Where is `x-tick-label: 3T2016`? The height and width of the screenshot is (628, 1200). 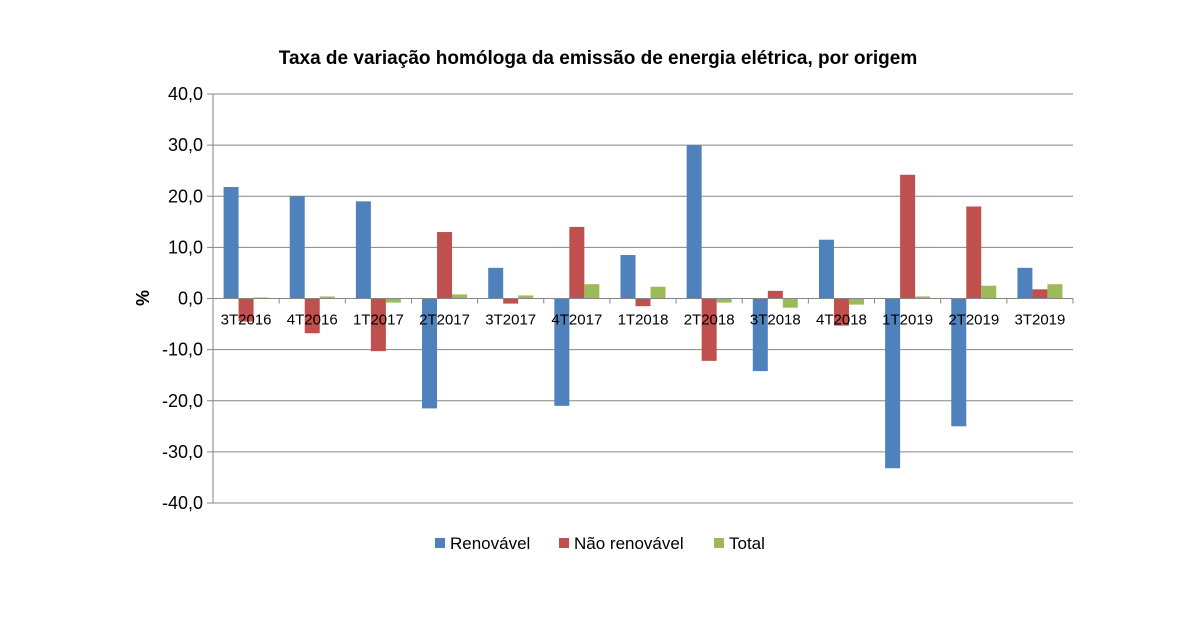
x-tick-label: 3T2016 is located at coordinates (246, 320).